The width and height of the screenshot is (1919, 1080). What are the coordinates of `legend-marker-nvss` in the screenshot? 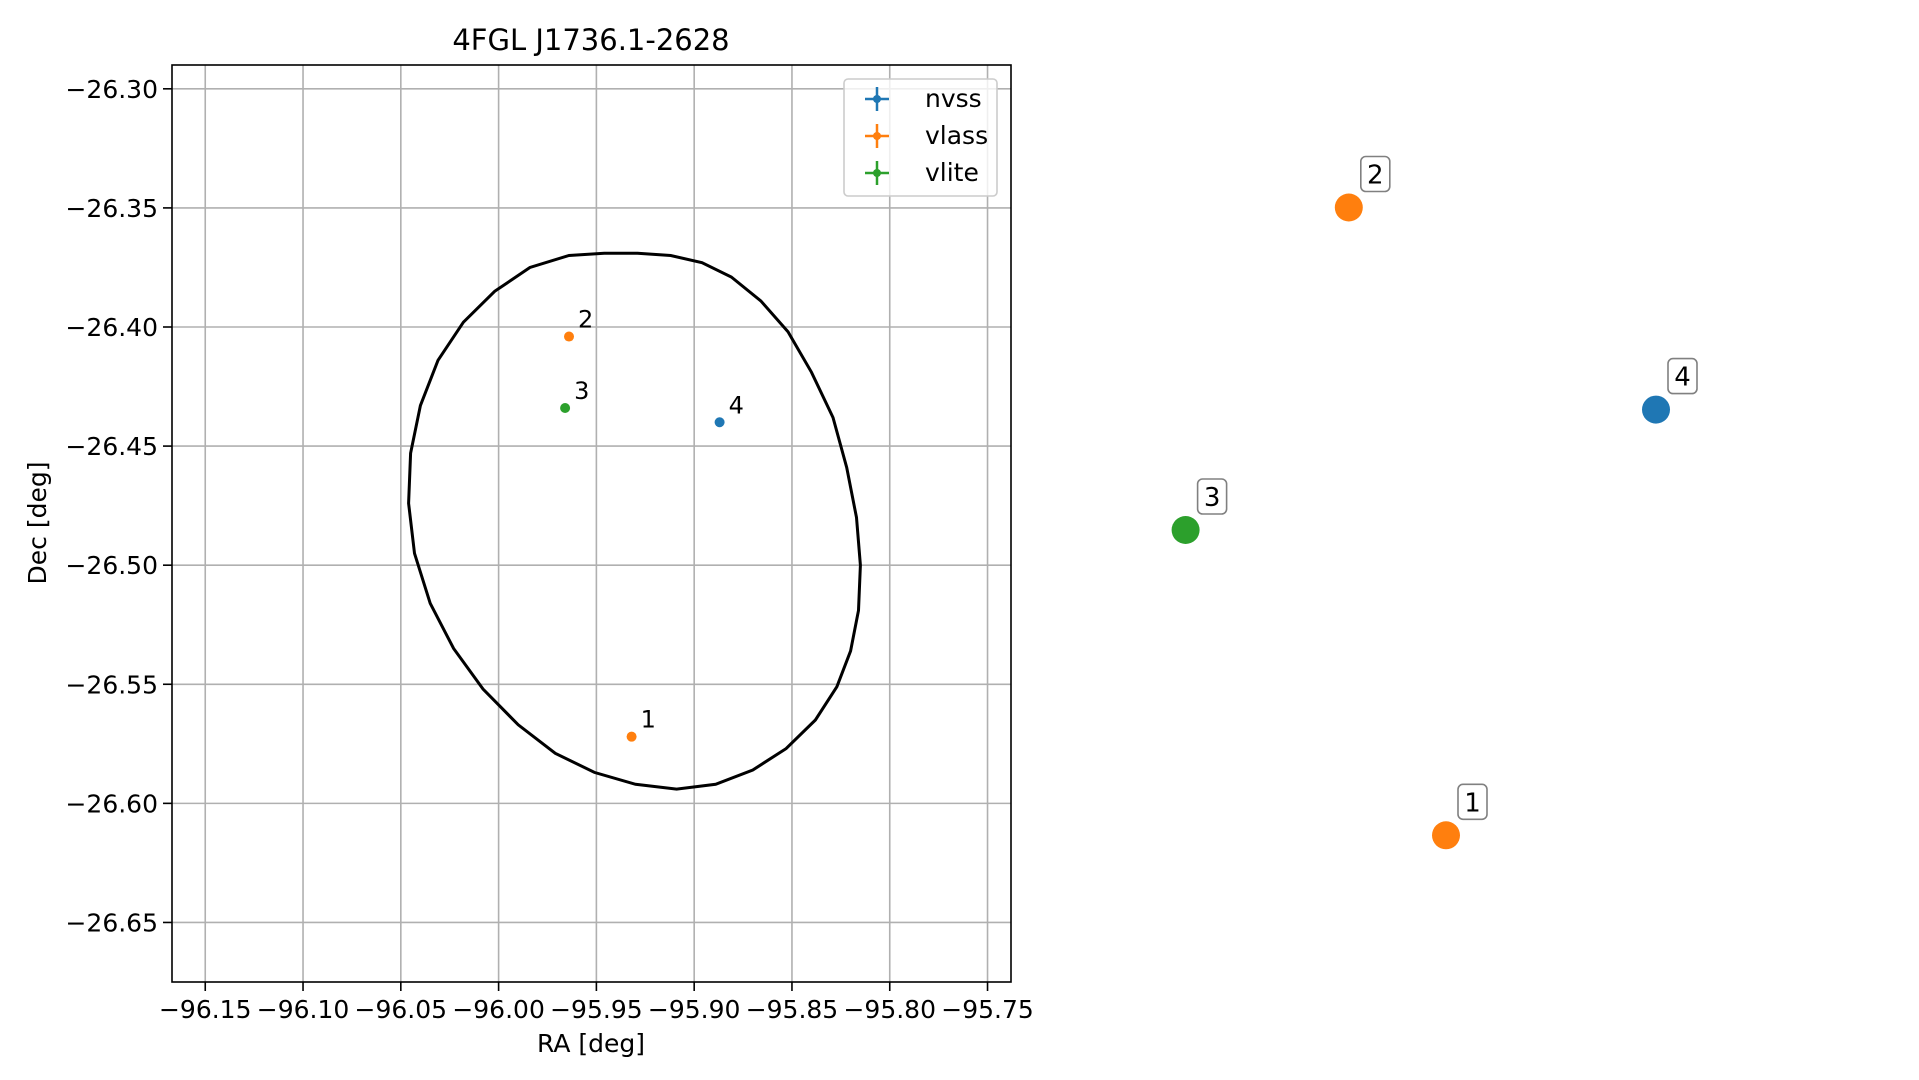 It's located at (877, 99).